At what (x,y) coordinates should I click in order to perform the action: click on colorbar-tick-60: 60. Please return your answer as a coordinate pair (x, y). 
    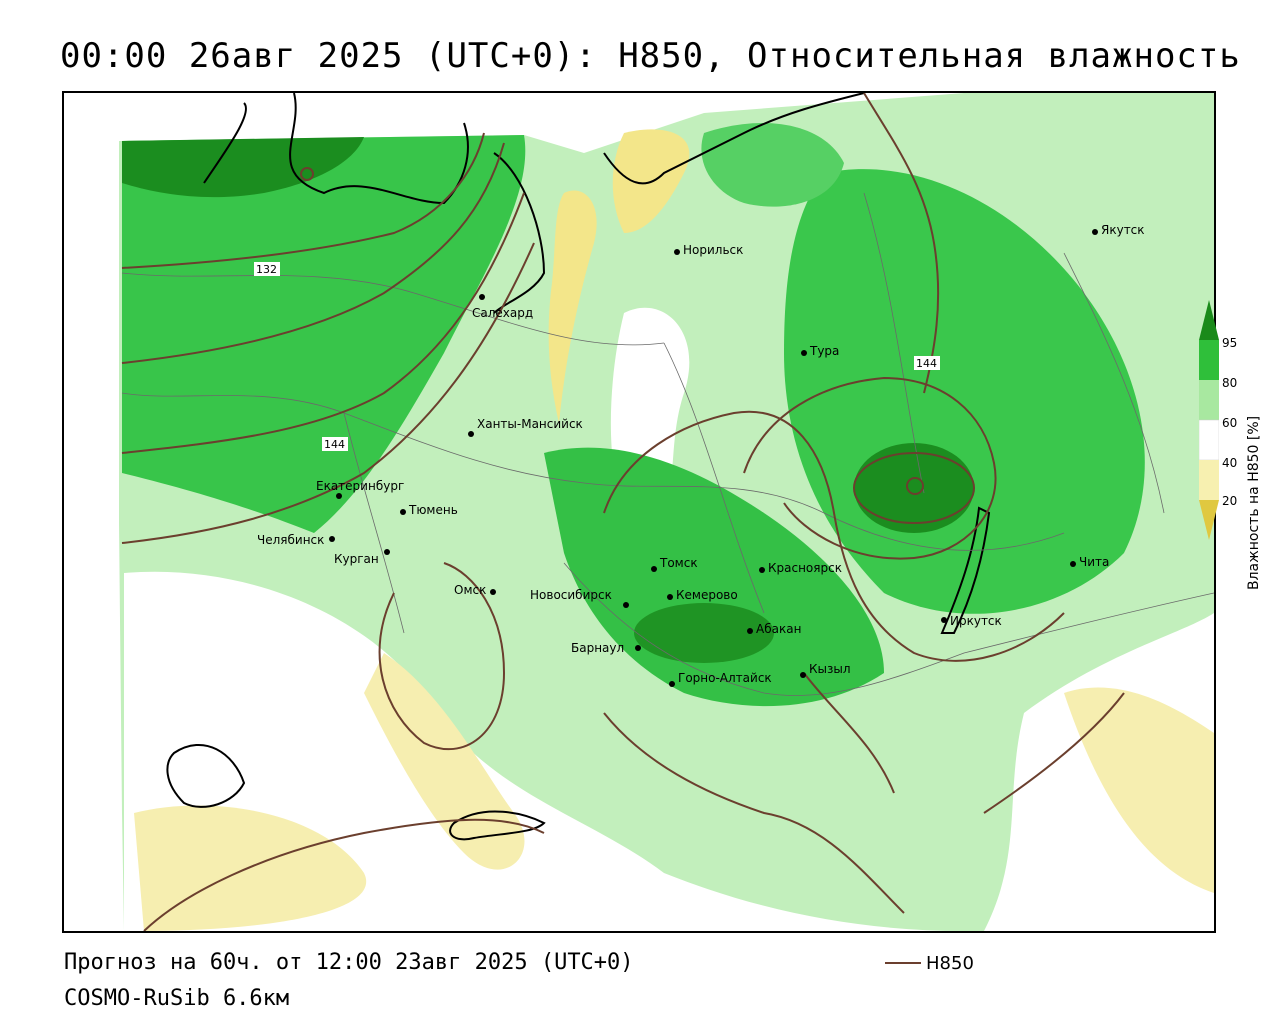
    Looking at the image, I should click on (1230, 423).